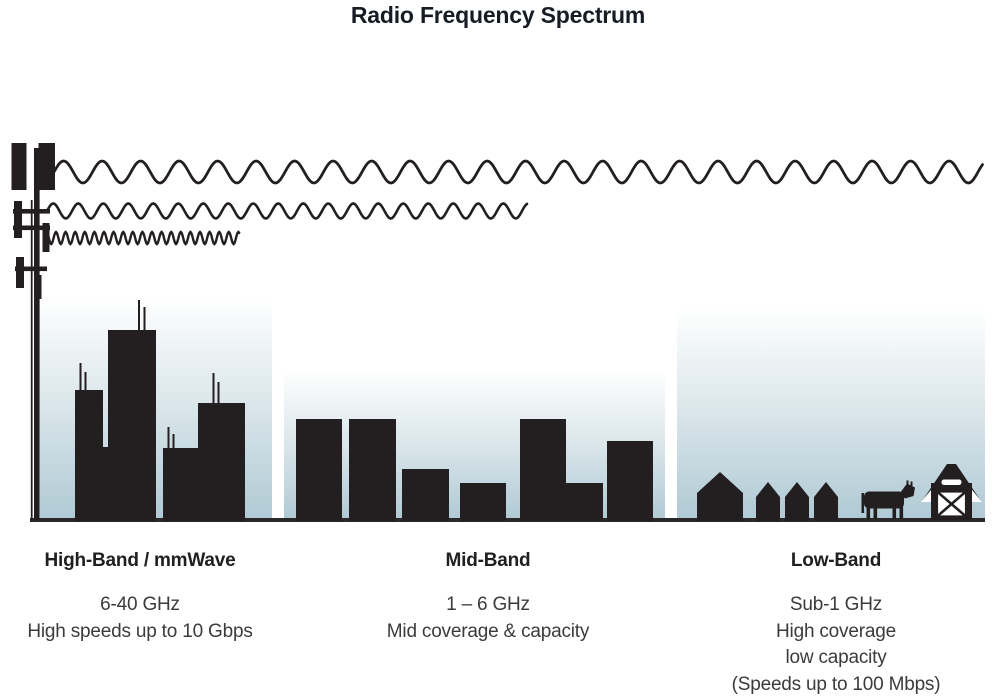 The height and width of the screenshot is (700, 1000). Describe the element at coordinates (140, 560) in the screenshot. I see `high-band-label: High-Band / mmWave` at that location.